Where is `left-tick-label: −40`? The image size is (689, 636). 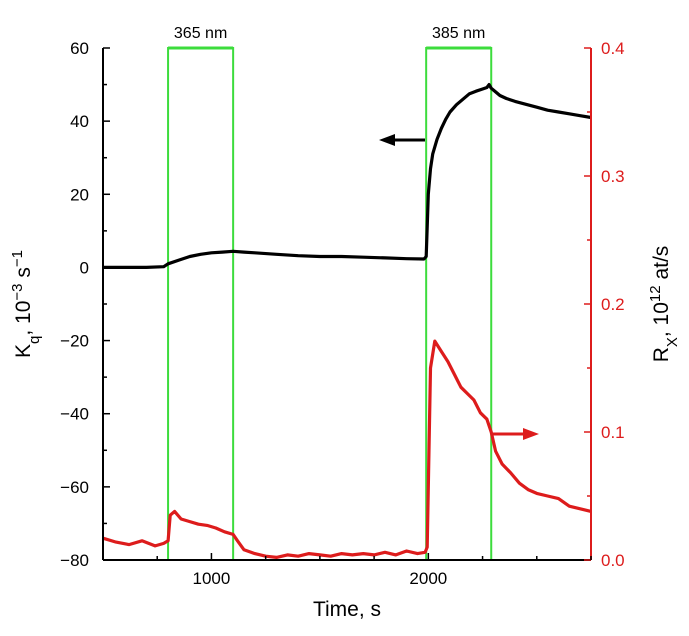 left-tick-label: −40 is located at coordinates (74, 414).